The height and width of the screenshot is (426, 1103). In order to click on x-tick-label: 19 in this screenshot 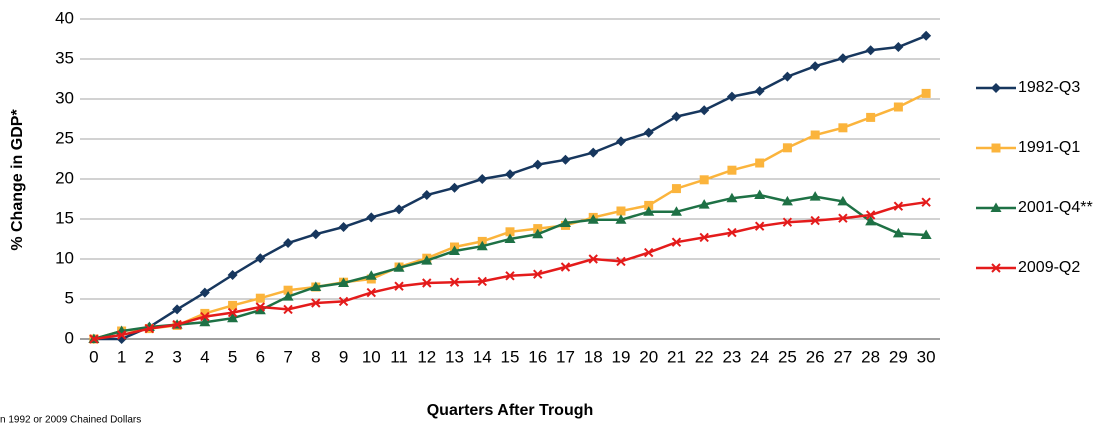, I will do `click(621, 356)`.